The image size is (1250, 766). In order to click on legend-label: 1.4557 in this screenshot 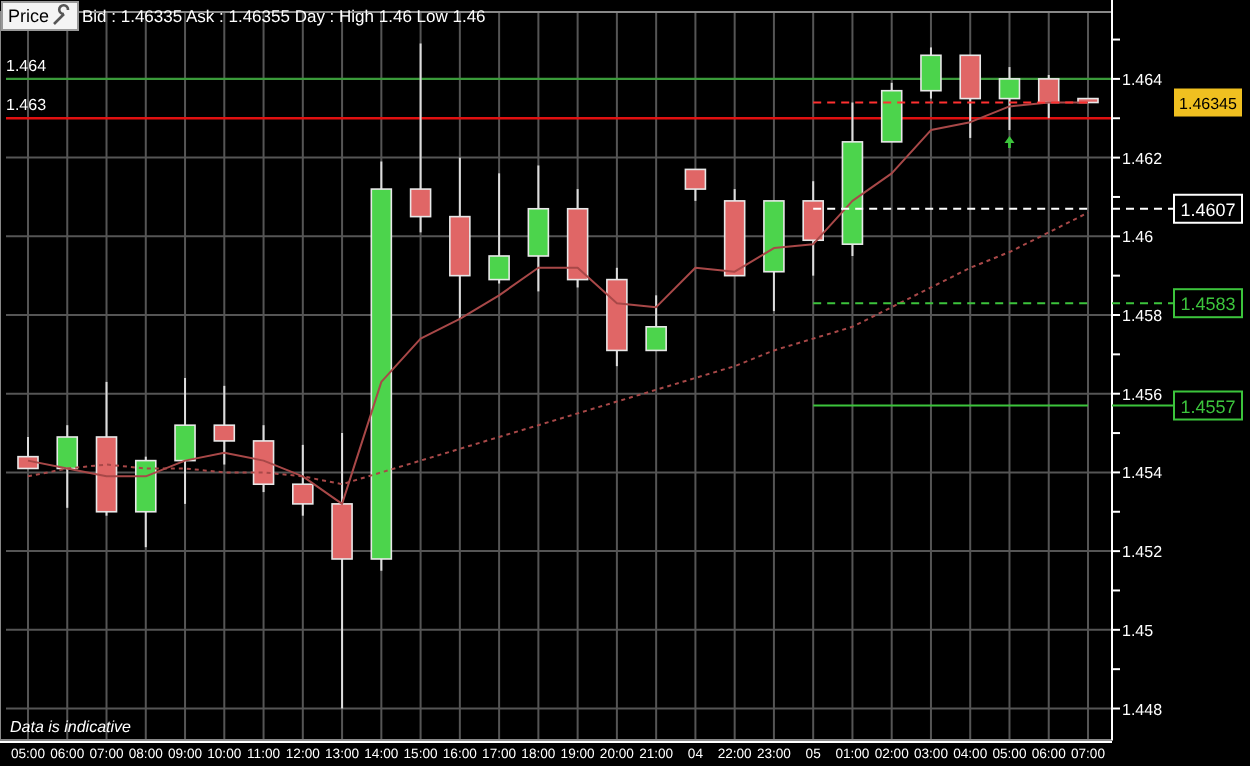, I will do `click(1208, 406)`.